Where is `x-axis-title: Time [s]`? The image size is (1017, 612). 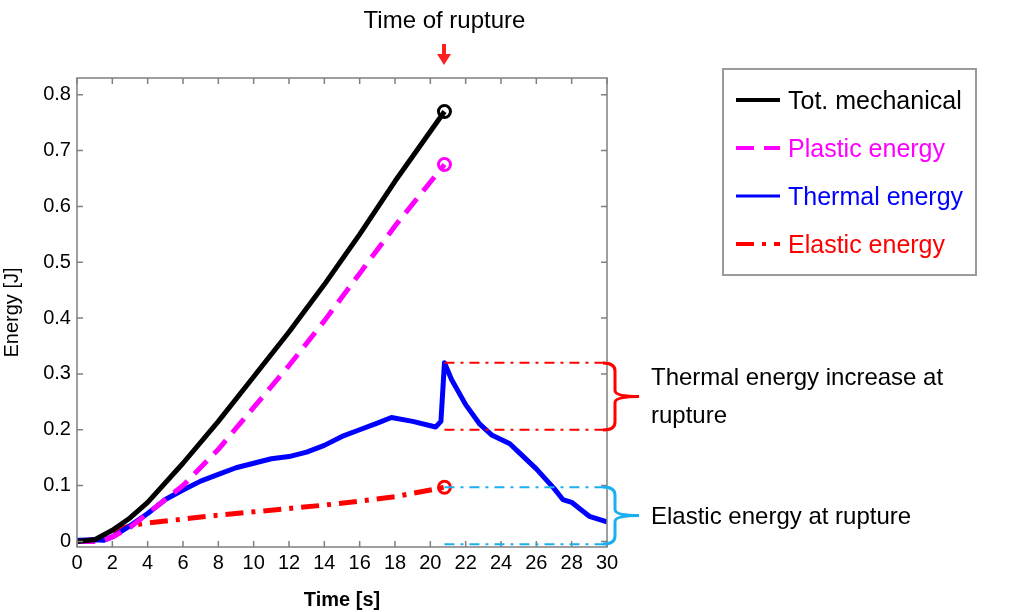 x-axis-title: Time [s] is located at coordinates (342, 598).